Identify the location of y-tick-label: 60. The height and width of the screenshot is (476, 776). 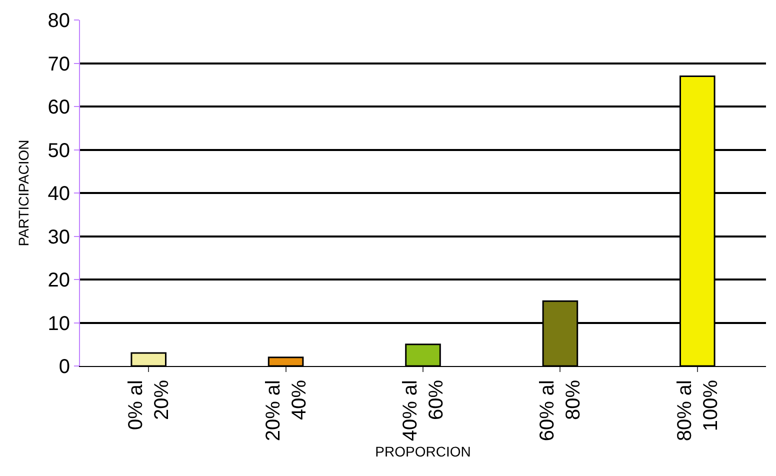
(59, 107).